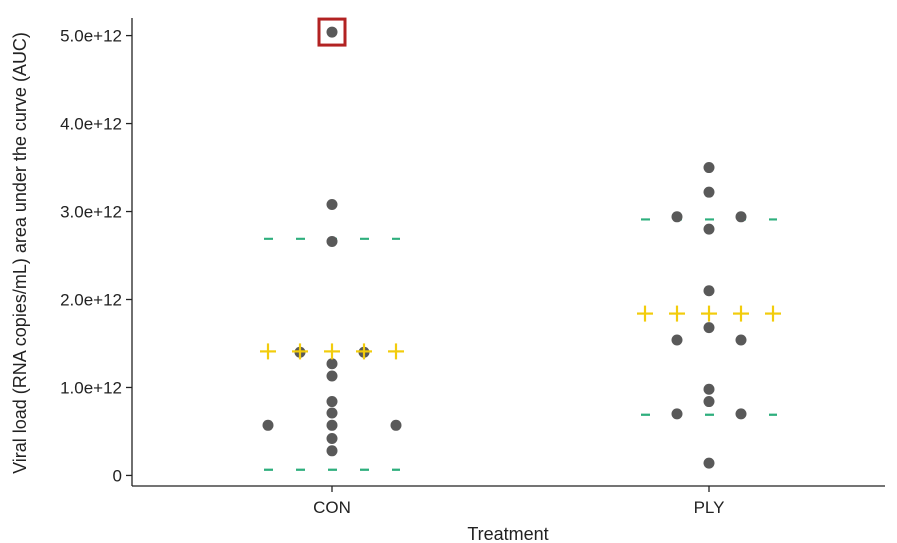 The image size is (897, 543). Describe the element at coordinates (91, 124) in the screenshot. I see `y-tick-label: 4.0e+12` at that location.